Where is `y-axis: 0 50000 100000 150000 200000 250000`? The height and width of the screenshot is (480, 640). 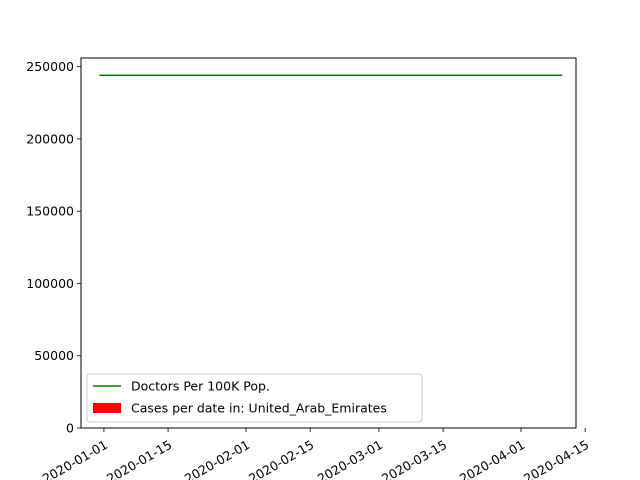
y-axis: 0 50000 100000 150000 200000 250000 is located at coordinates (53, 247).